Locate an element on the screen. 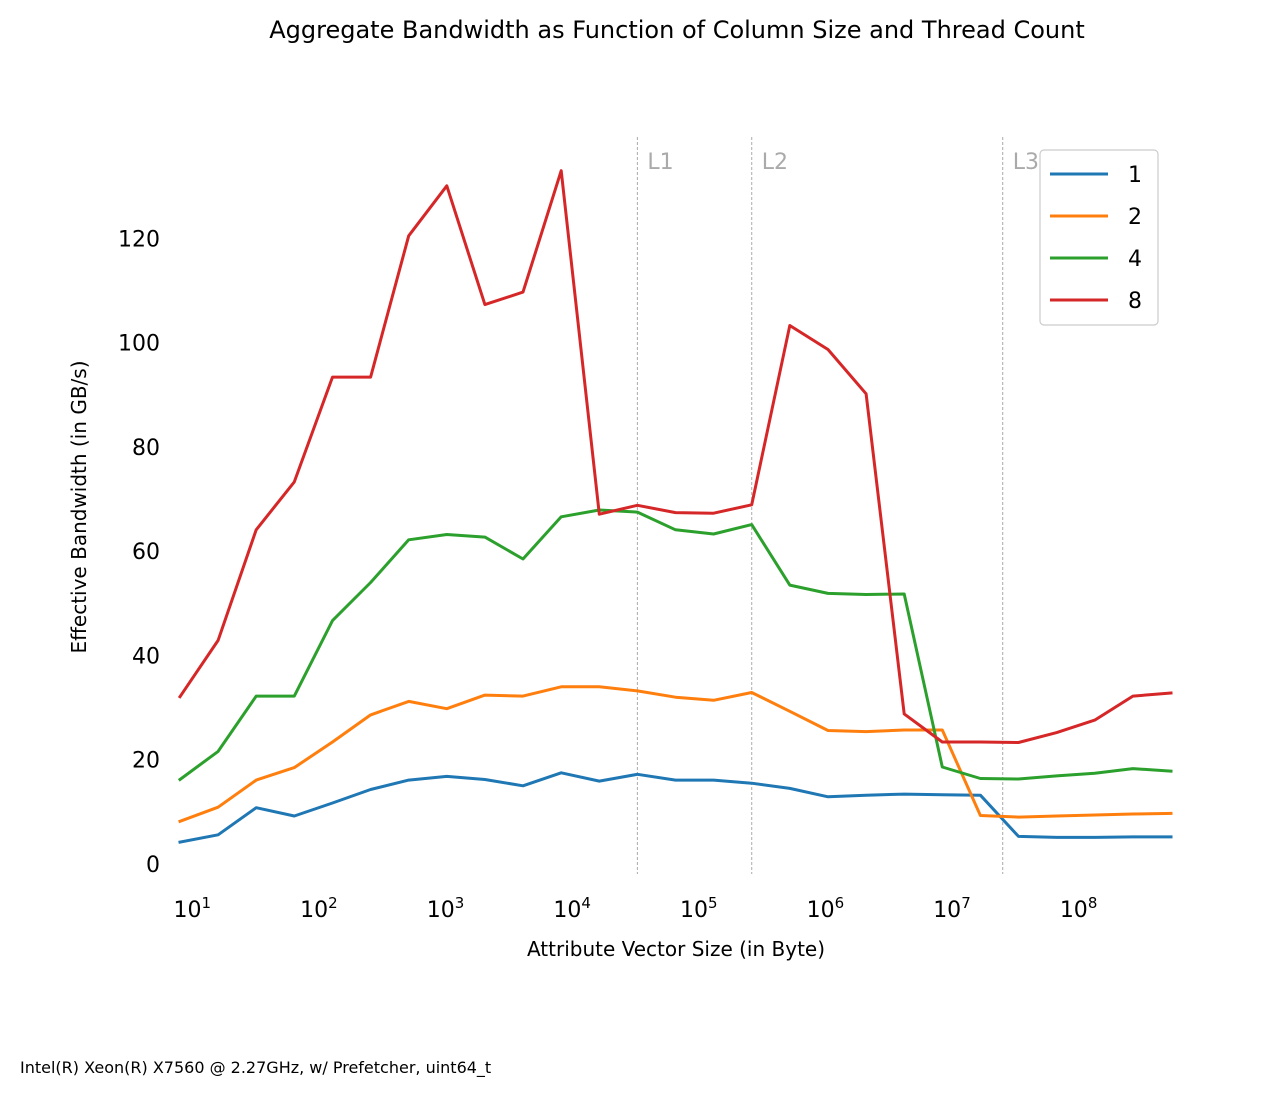  legend-box is located at coordinates (1099, 237).